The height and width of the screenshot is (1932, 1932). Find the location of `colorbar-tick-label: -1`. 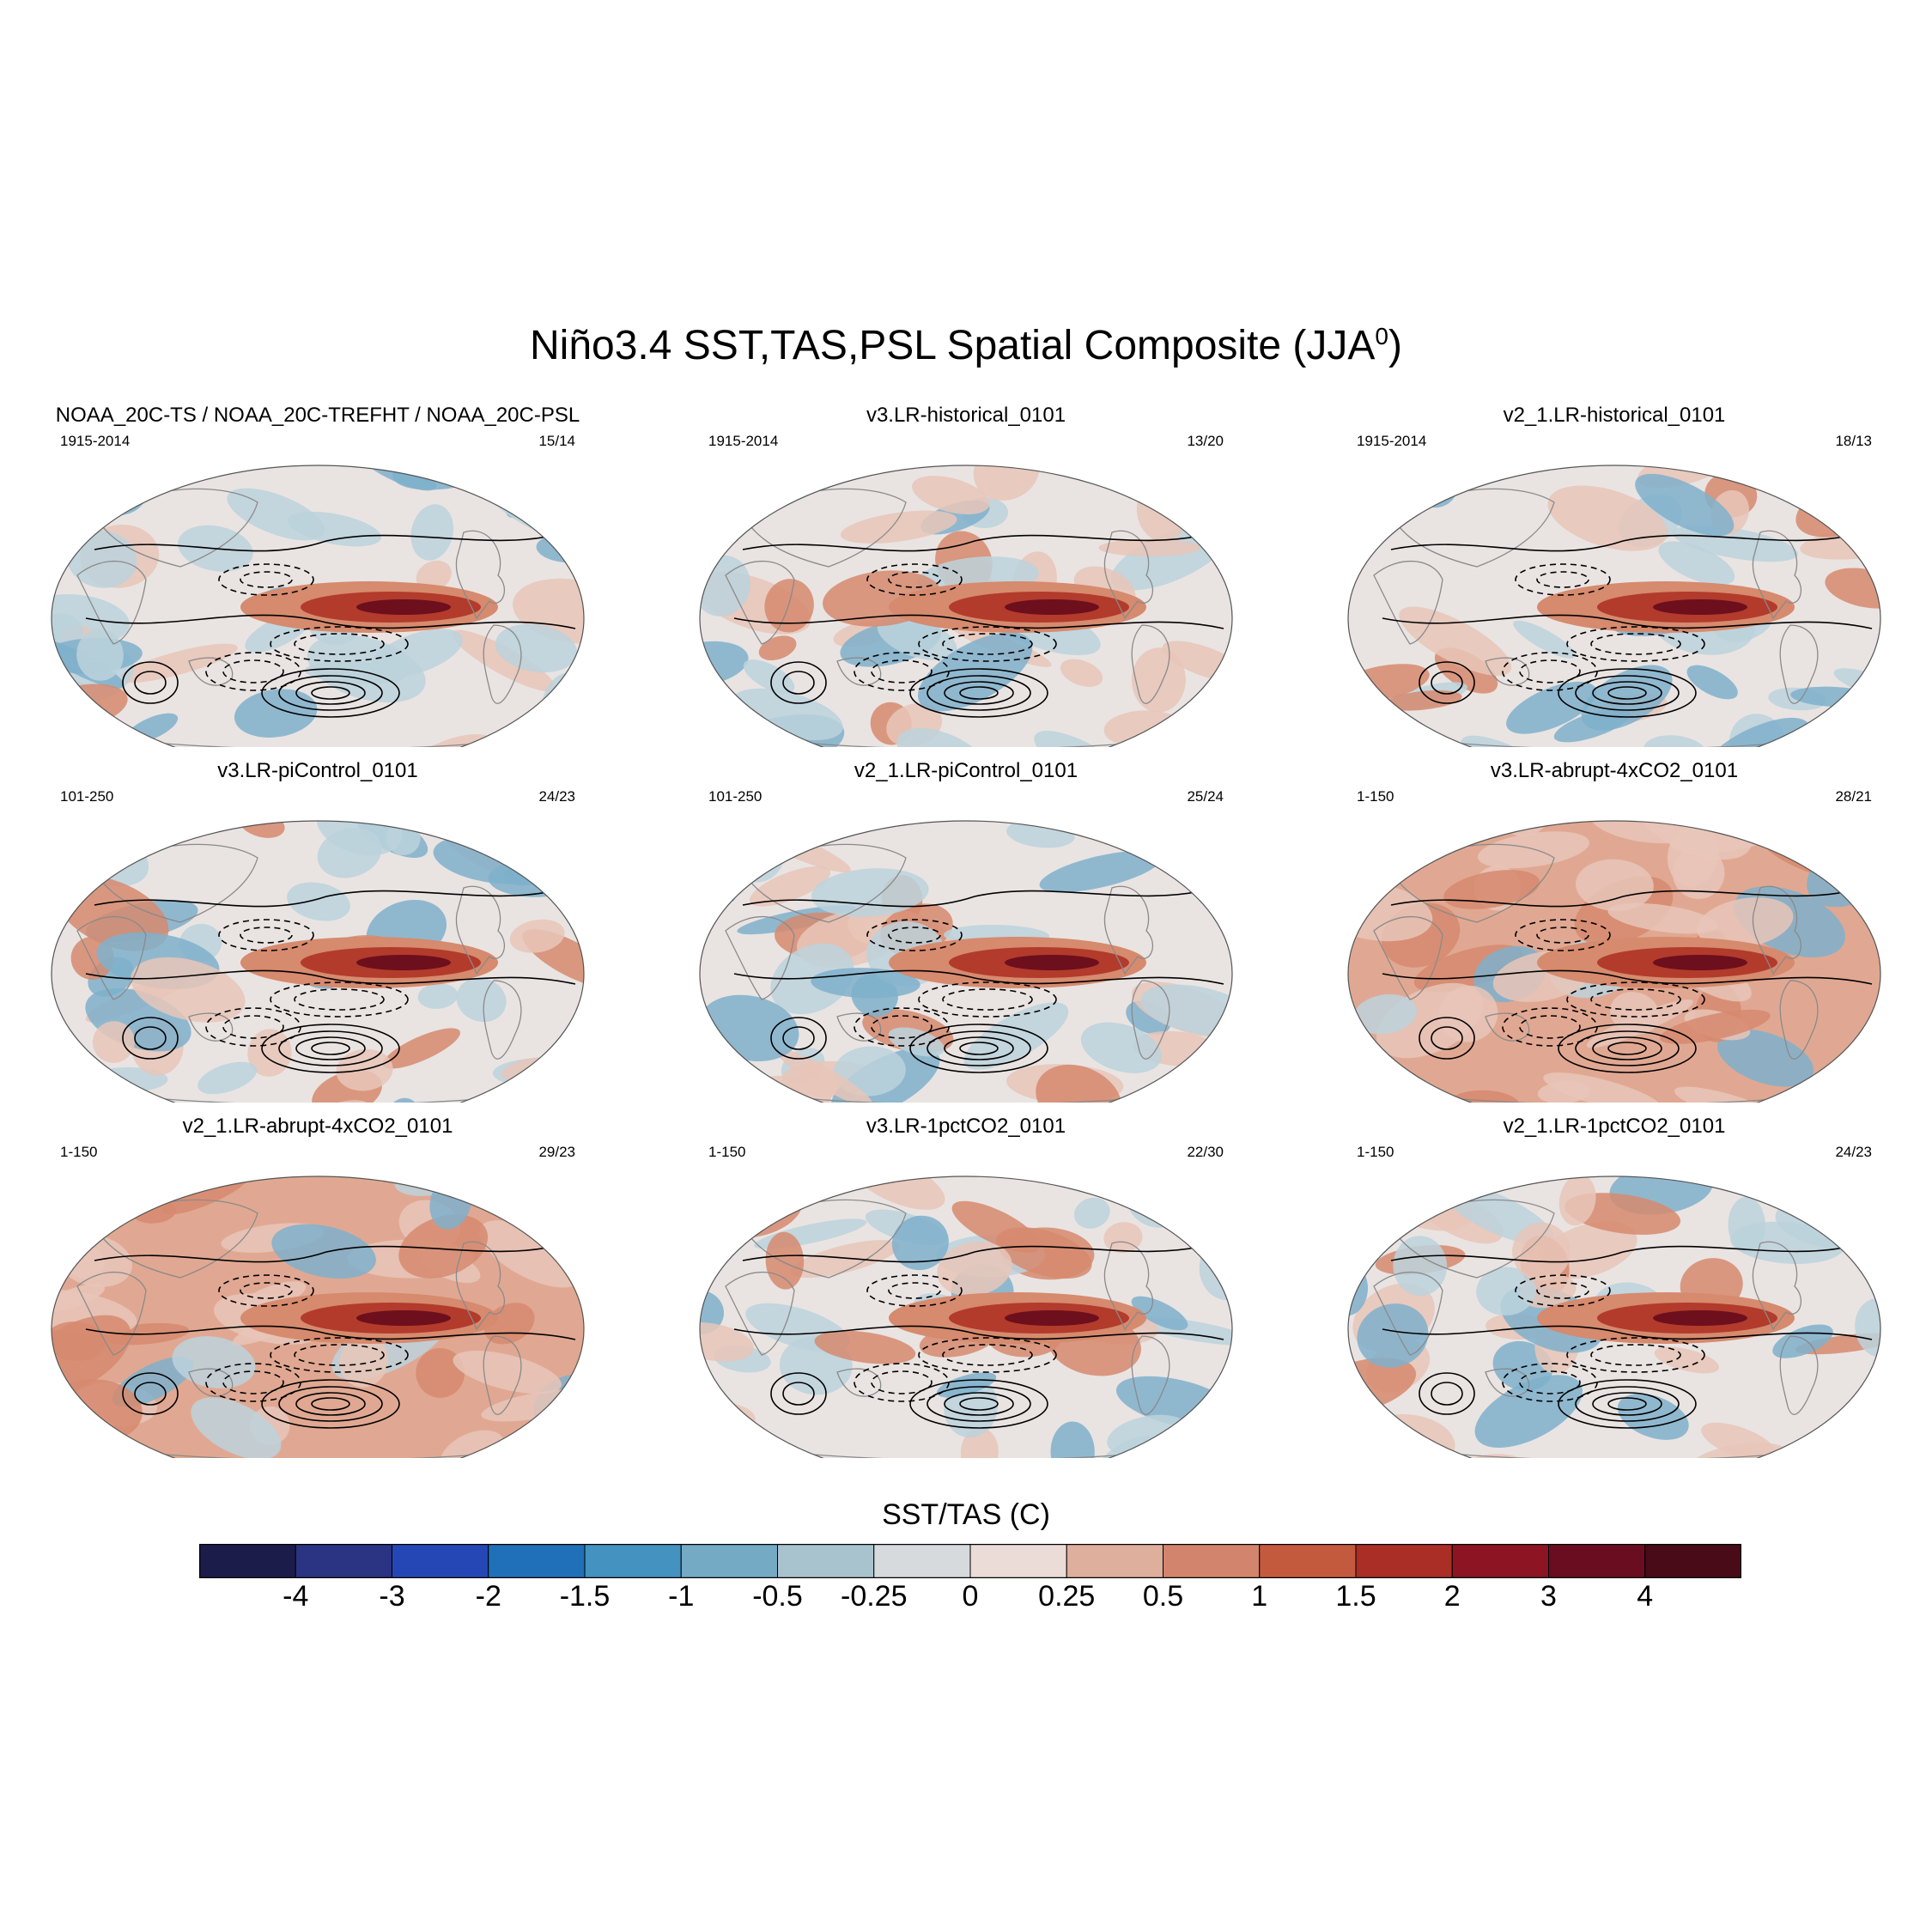

colorbar-tick-label: -1 is located at coordinates (682, 1597).